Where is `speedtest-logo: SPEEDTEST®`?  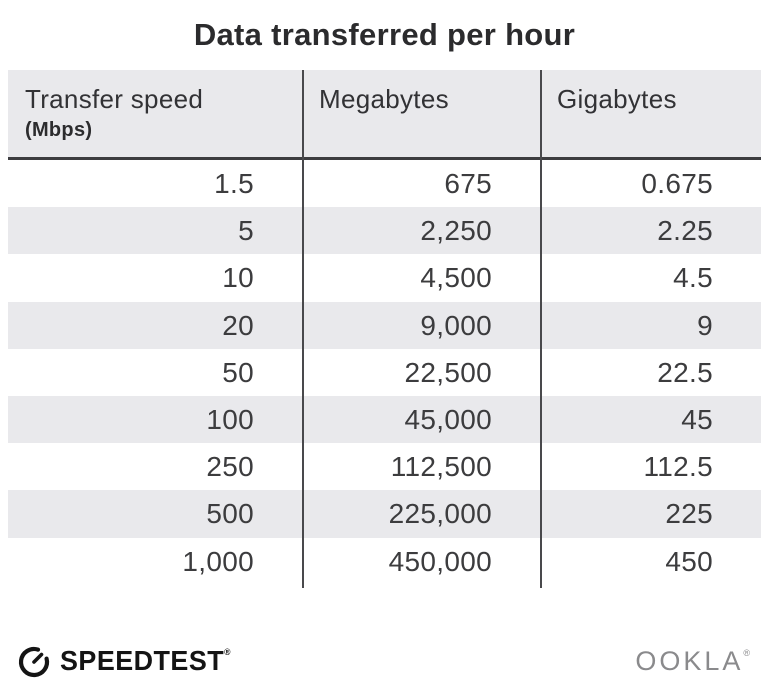
speedtest-logo: SPEEDTEST® is located at coordinates (127, 661).